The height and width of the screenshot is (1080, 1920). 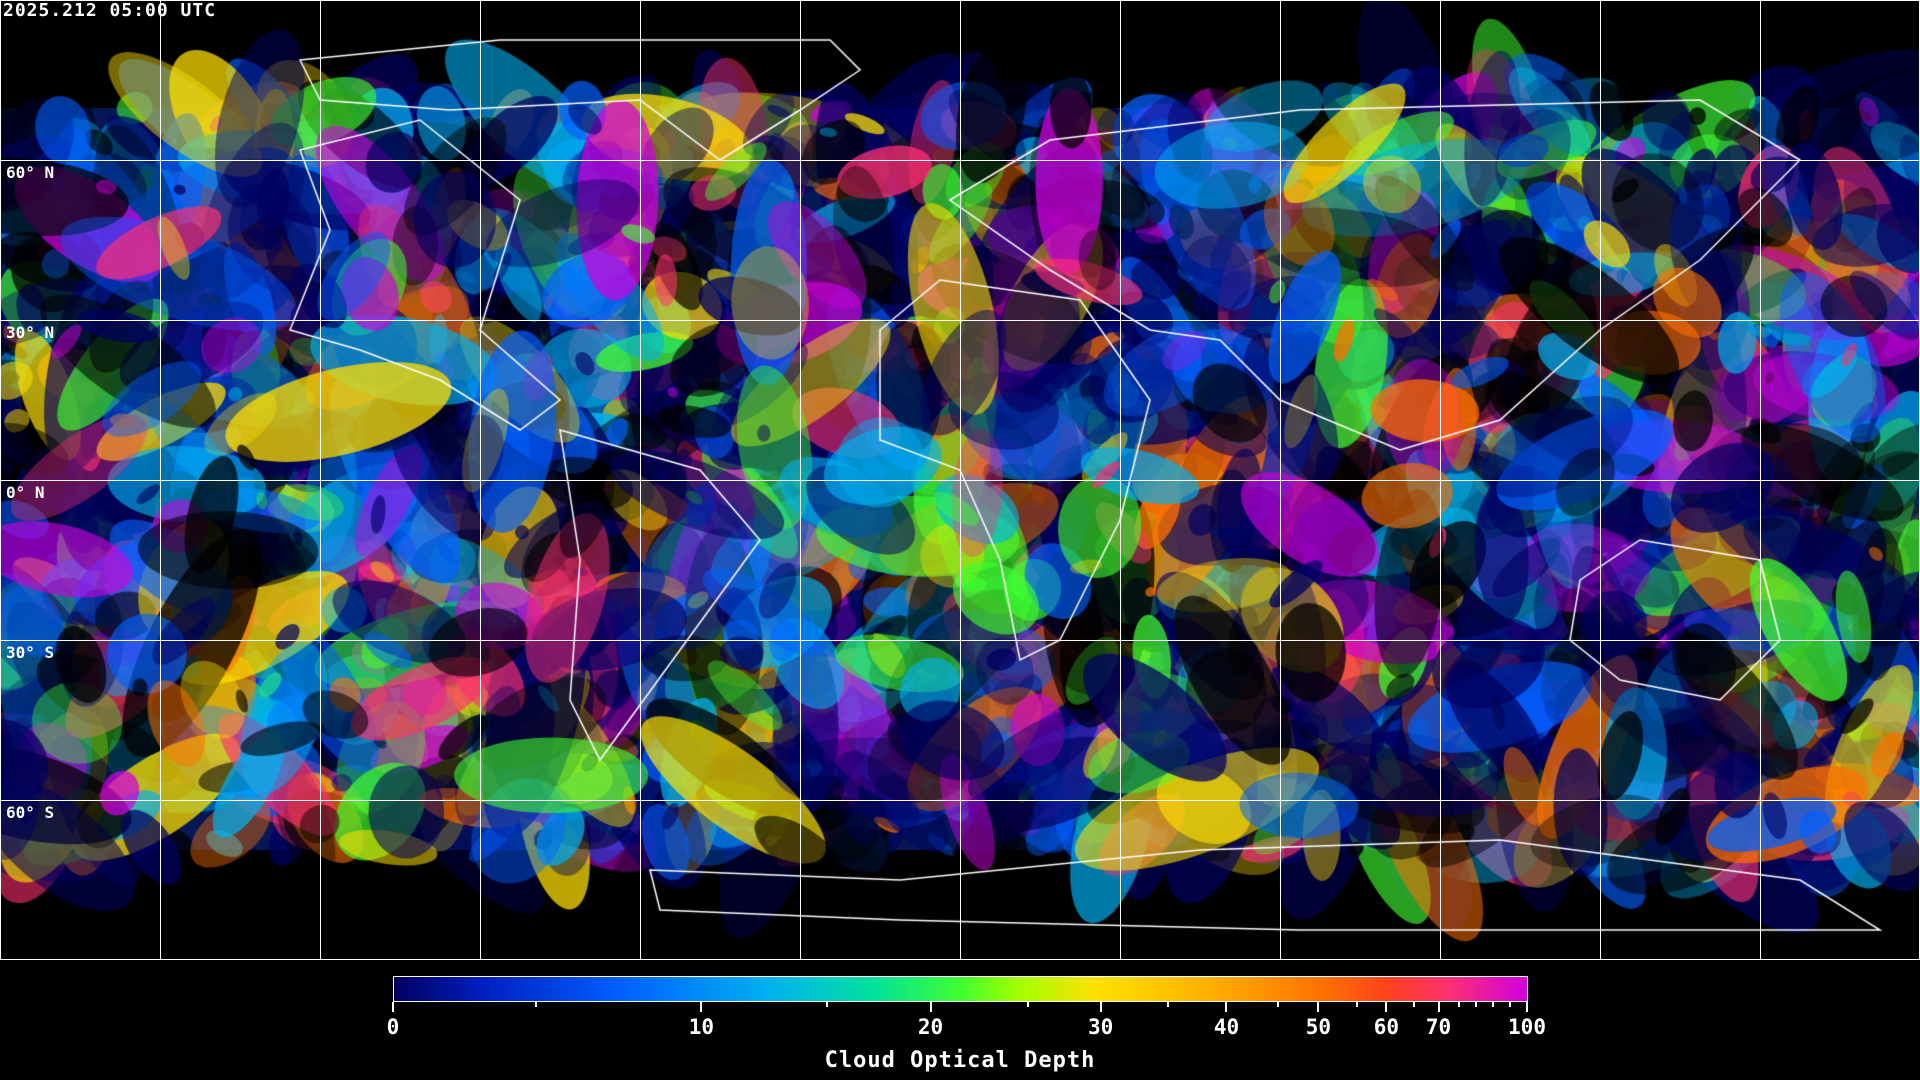 I want to click on colorbar-tick-label: 0, so click(x=393, y=1027).